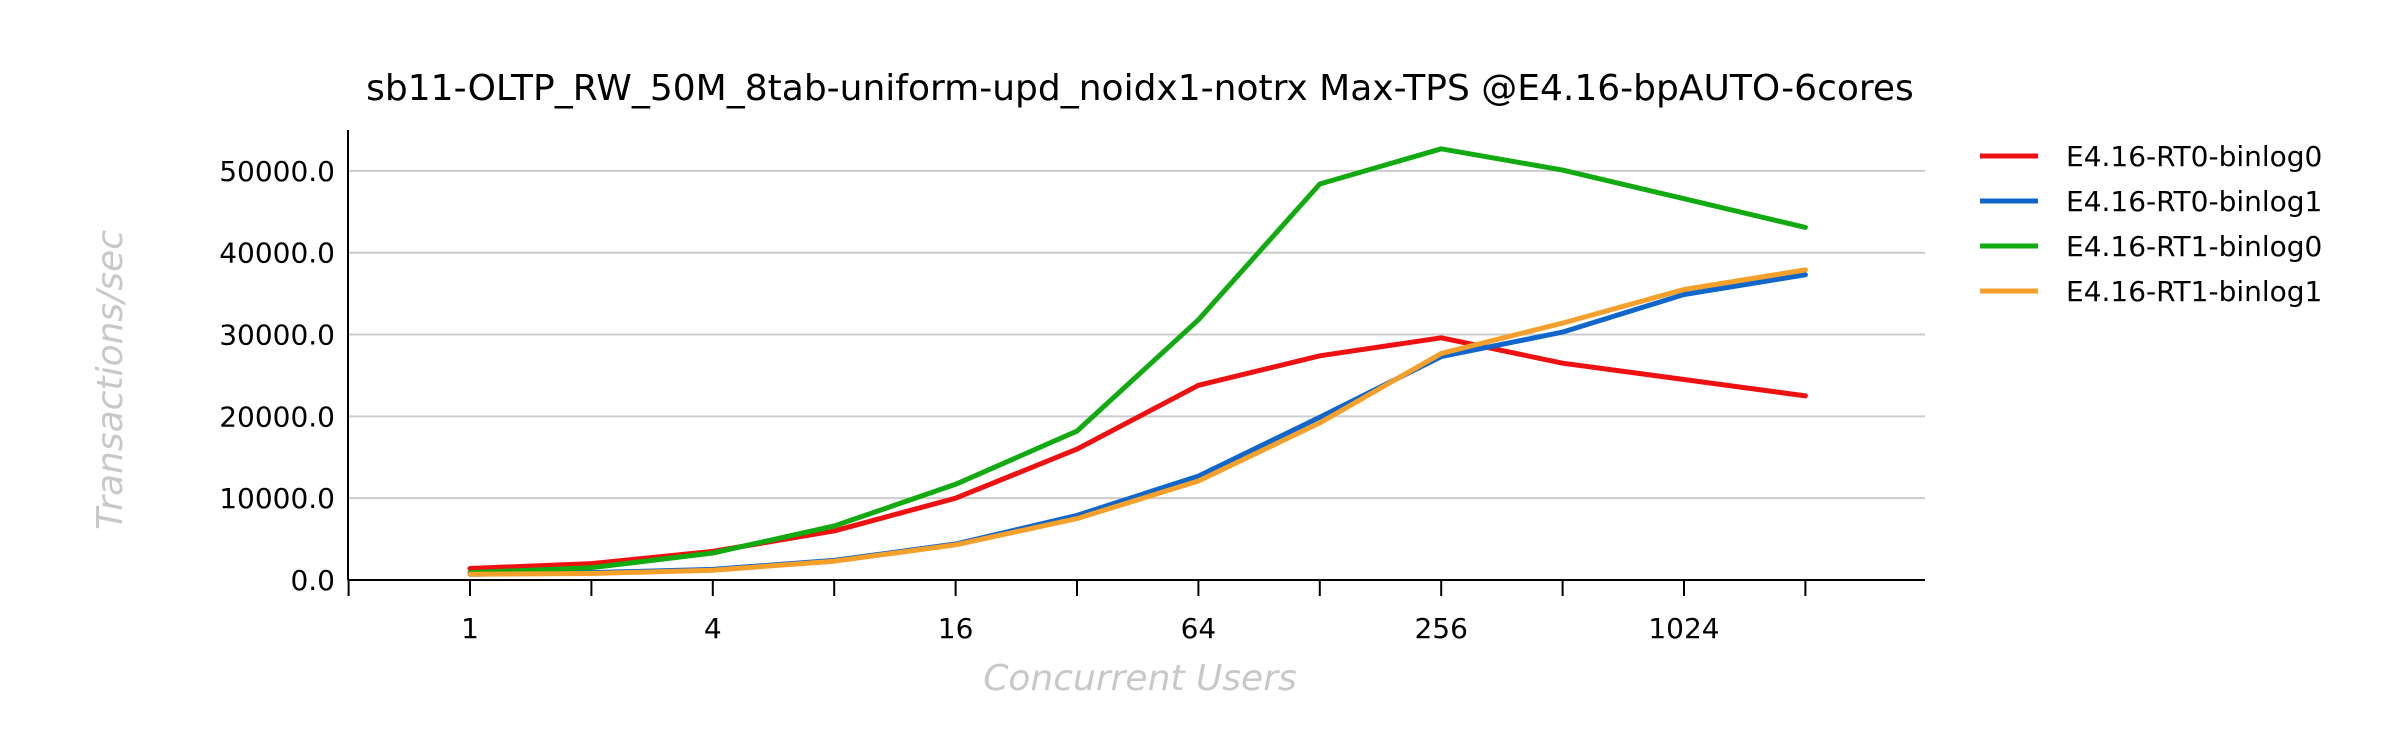  I want to click on x-tick-label: 4, so click(713, 628).